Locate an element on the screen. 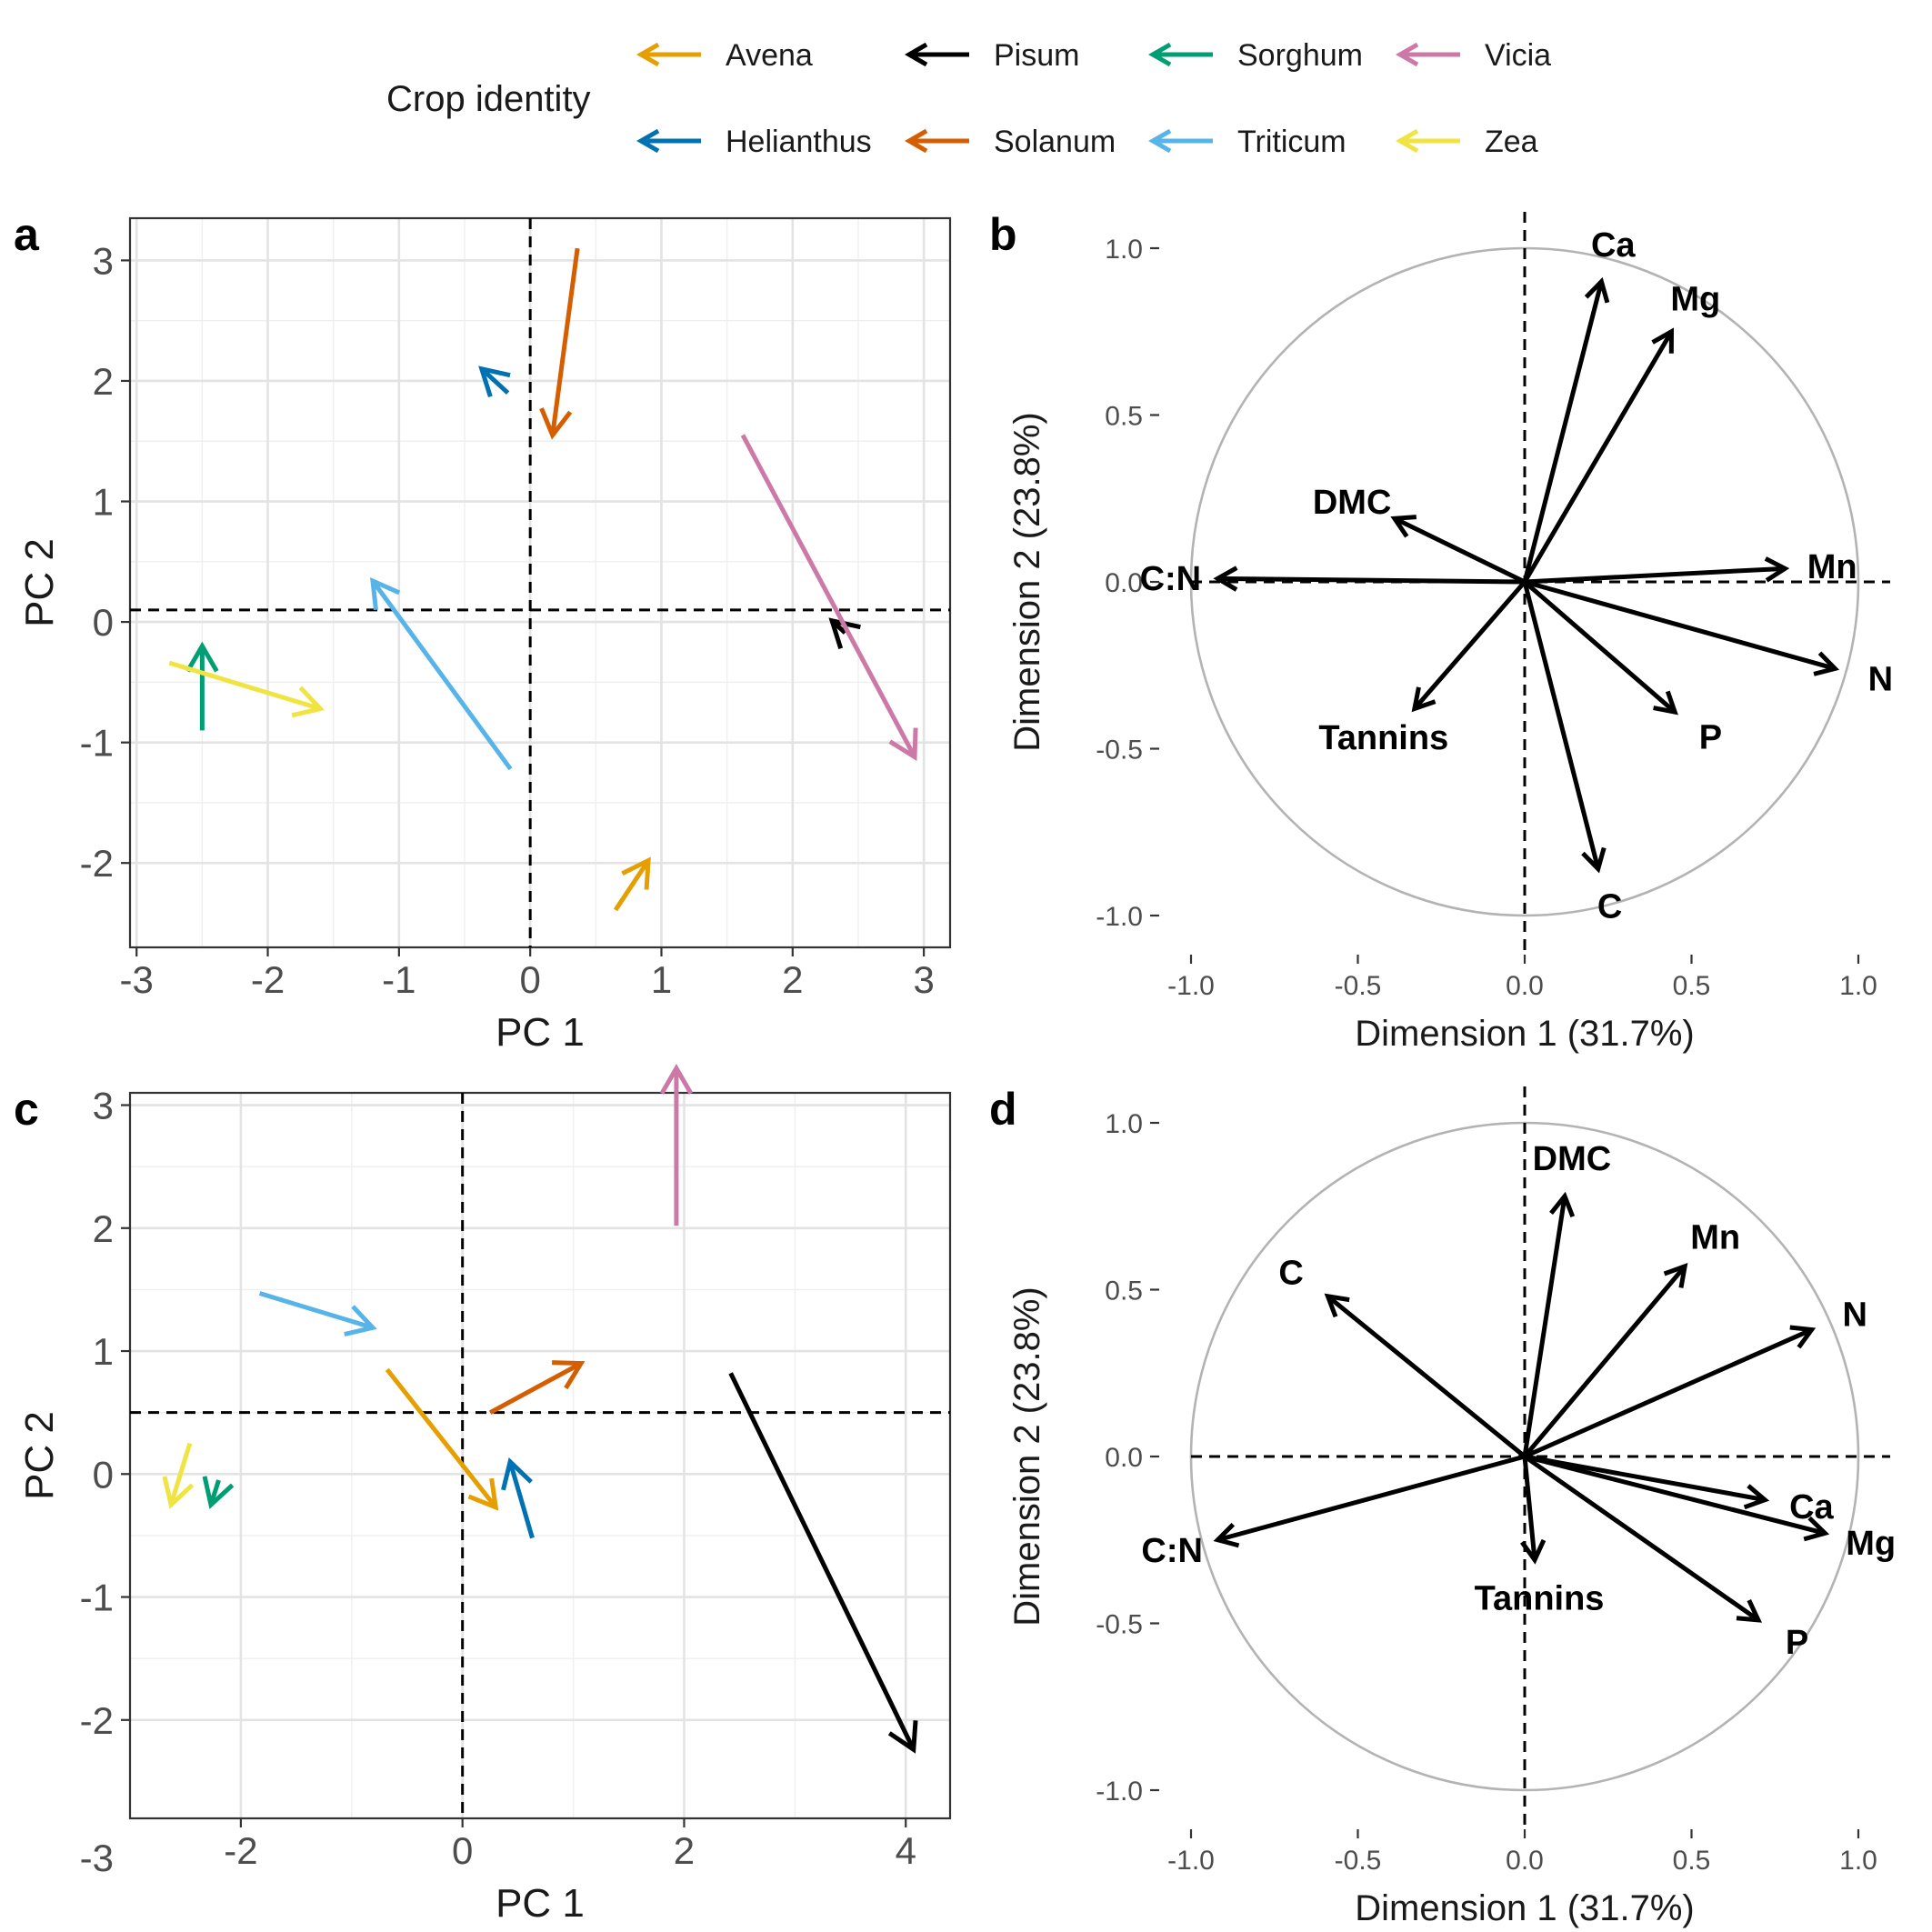 The image size is (1932, 1932). variable-arrow-c-n is located at coordinates (1369, 579).